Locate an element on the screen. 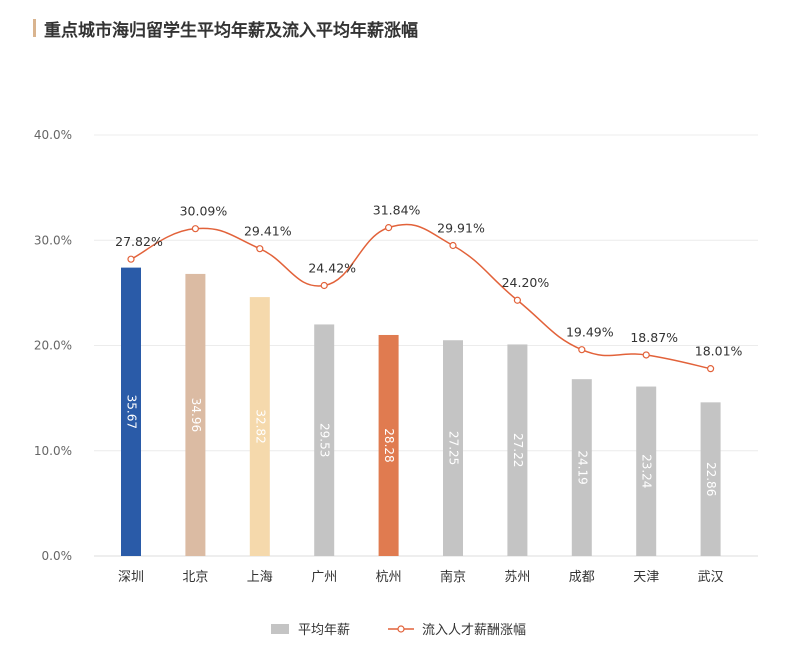 The image size is (791, 672). legend-line-marker is located at coordinates (401, 629).